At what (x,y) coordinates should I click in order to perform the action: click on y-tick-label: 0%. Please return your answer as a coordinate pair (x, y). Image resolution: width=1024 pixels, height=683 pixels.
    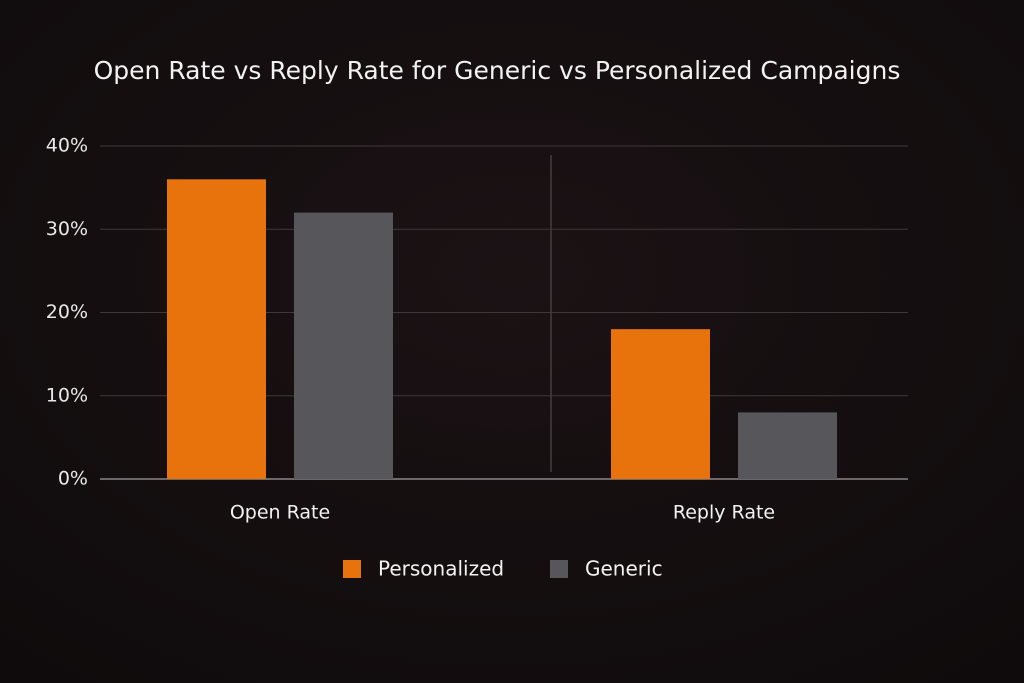
    Looking at the image, I should click on (73, 479).